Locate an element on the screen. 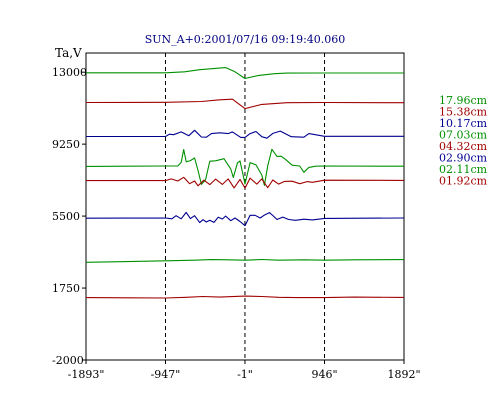  y-ticks: 13000 9250 5500 1750 -2000 is located at coordinates (69, 216).